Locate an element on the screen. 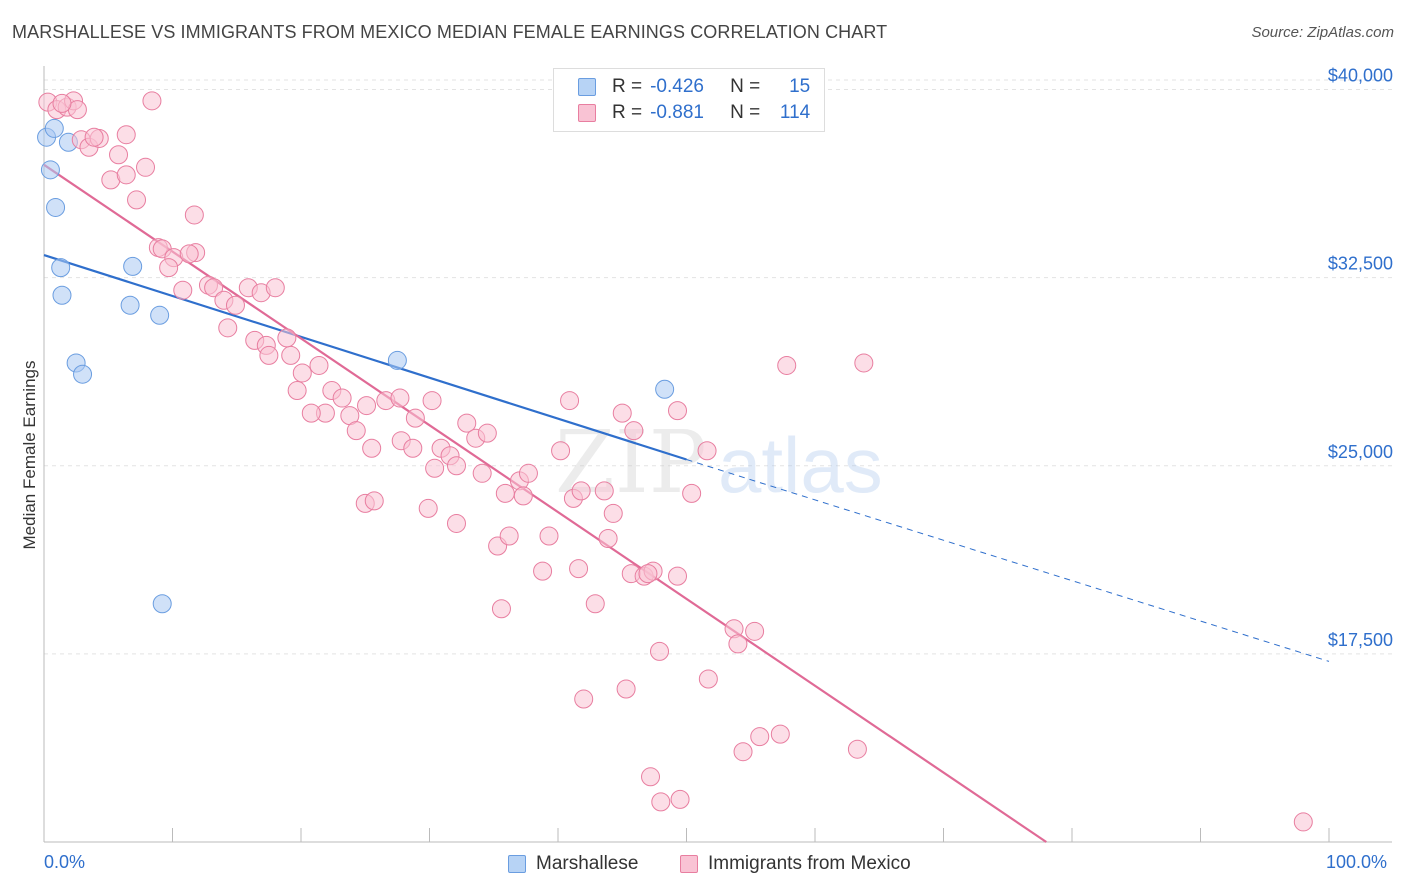 This screenshot has height=892, width=1406. legend-row-mexico: R = -0.881 N = 114 is located at coordinates (694, 113).